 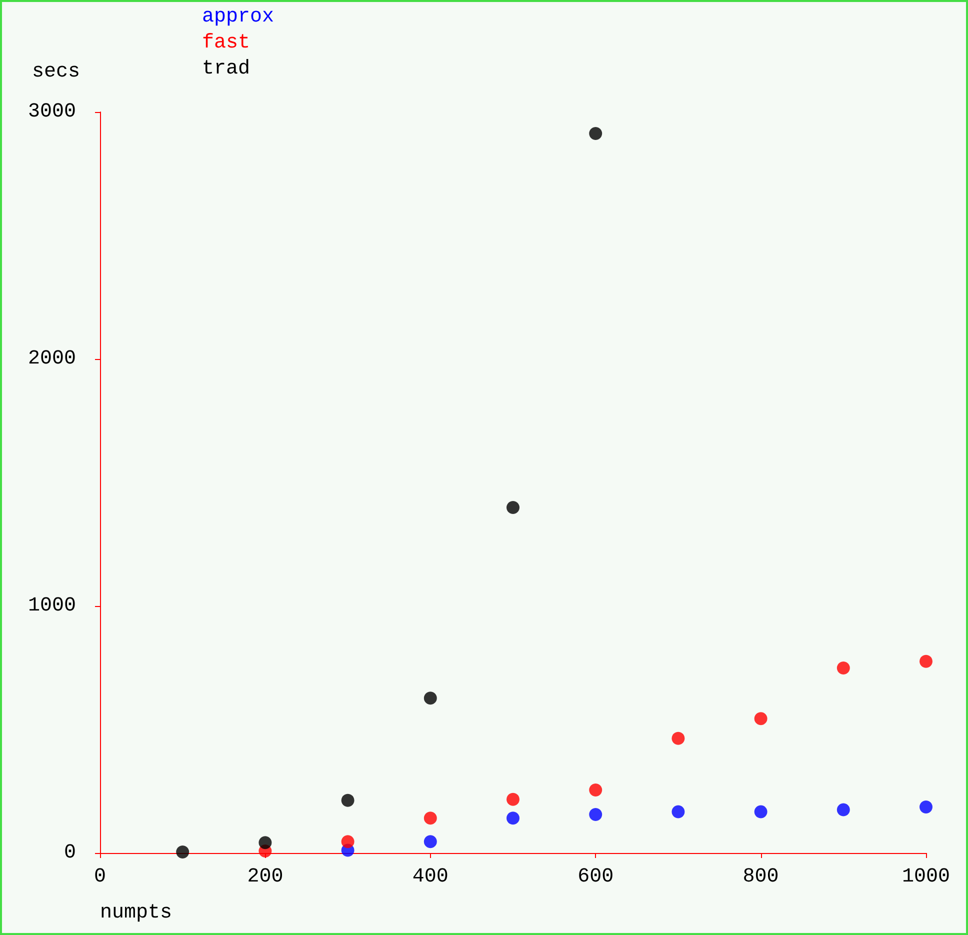 I want to click on y-tick-label: 0, so click(x=70, y=853).